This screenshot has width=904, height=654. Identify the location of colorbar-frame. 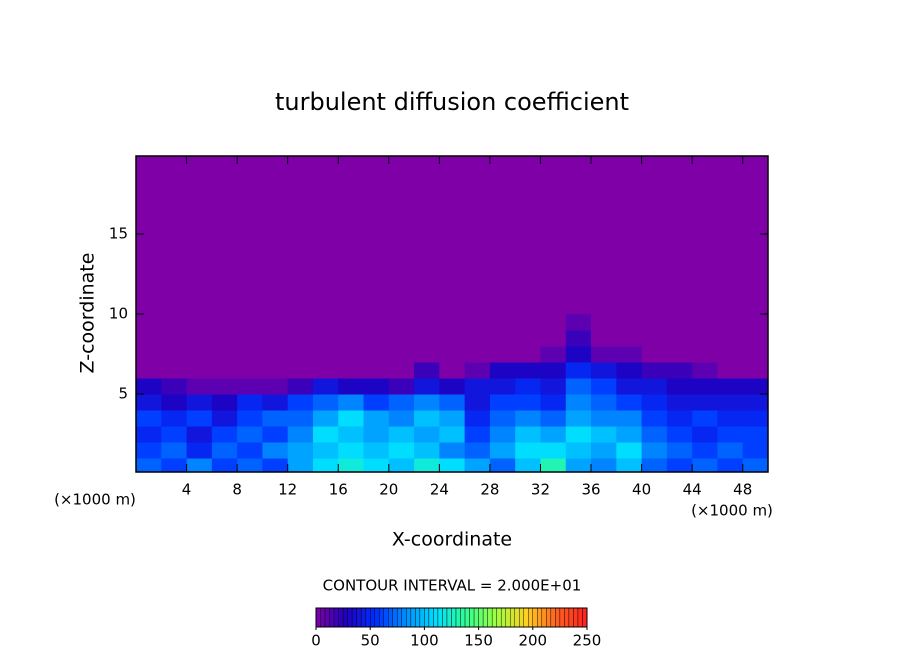
(451, 617).